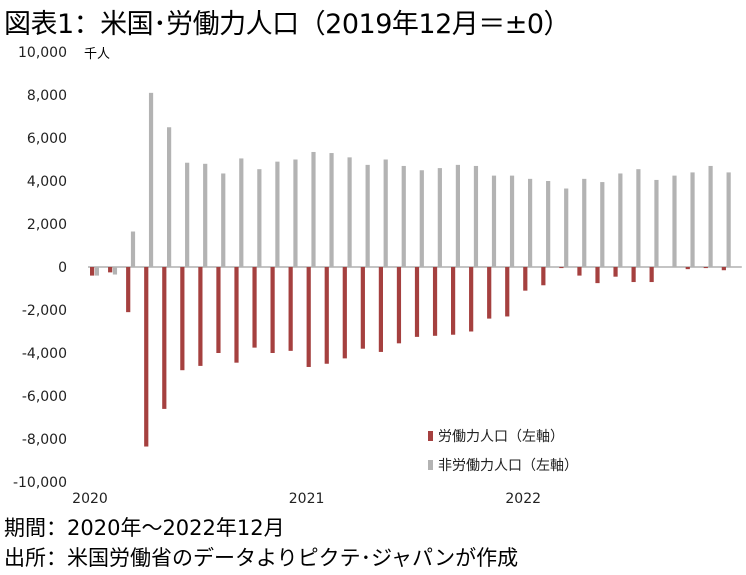 This screenshot has width=746, height=575. I want to click on legend-label: 非労働力人口（左軸）, so click(508, 466).